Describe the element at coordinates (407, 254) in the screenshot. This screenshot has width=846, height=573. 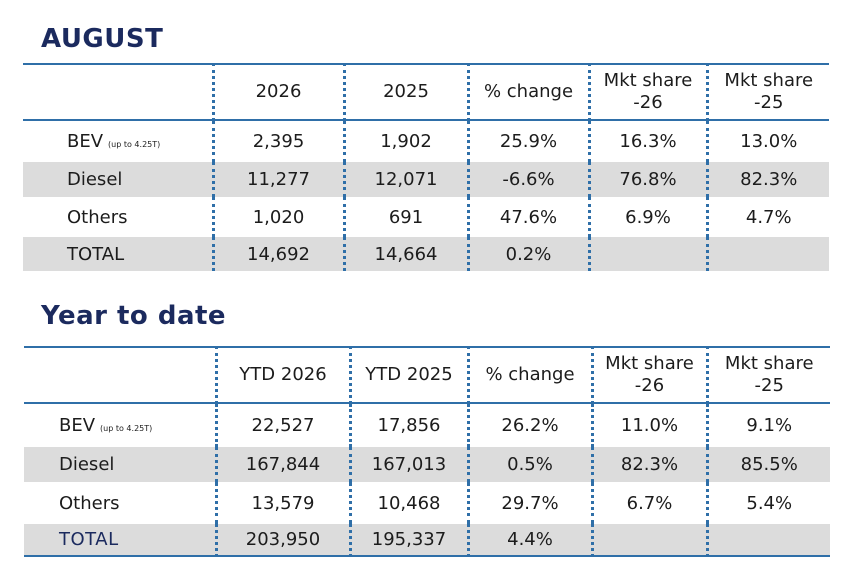
I see `table-cell: 14,664` at that location.